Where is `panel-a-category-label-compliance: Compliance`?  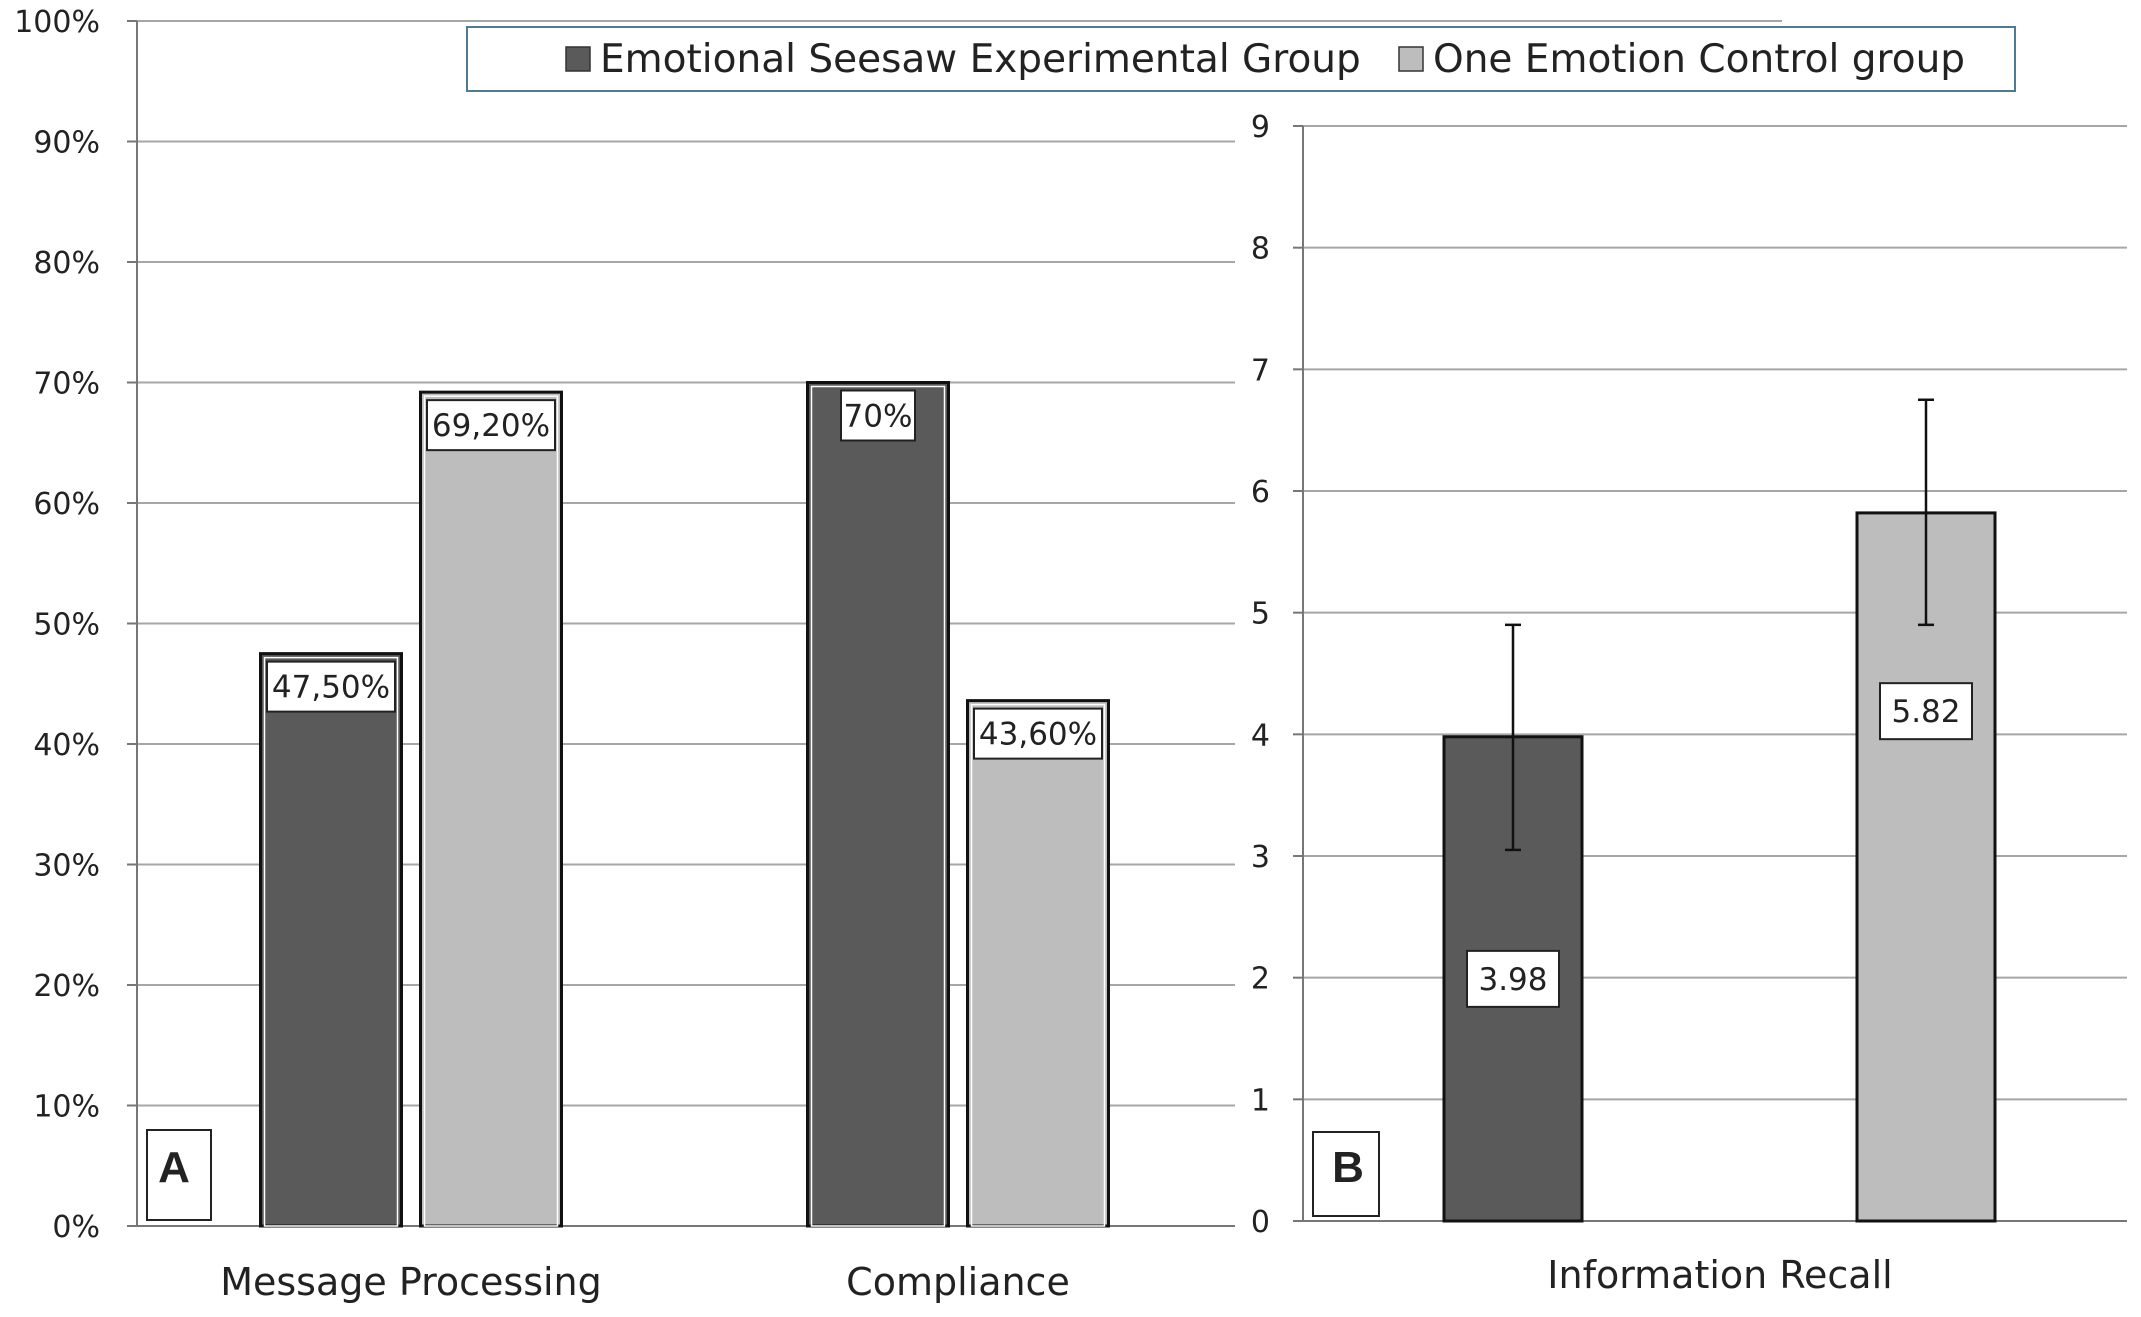
panel-a-category-label-compliance: Compliance is located at coordinates (958, 1282).